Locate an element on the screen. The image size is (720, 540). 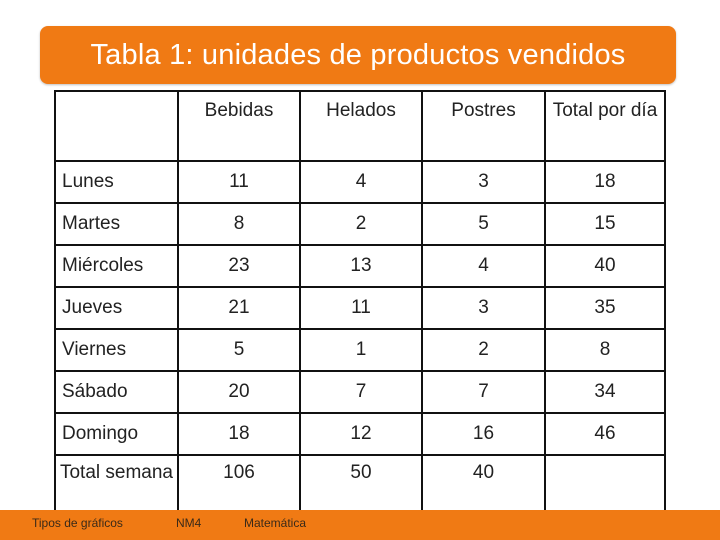
row-label: Lunes is located at coordinates (116, 182).